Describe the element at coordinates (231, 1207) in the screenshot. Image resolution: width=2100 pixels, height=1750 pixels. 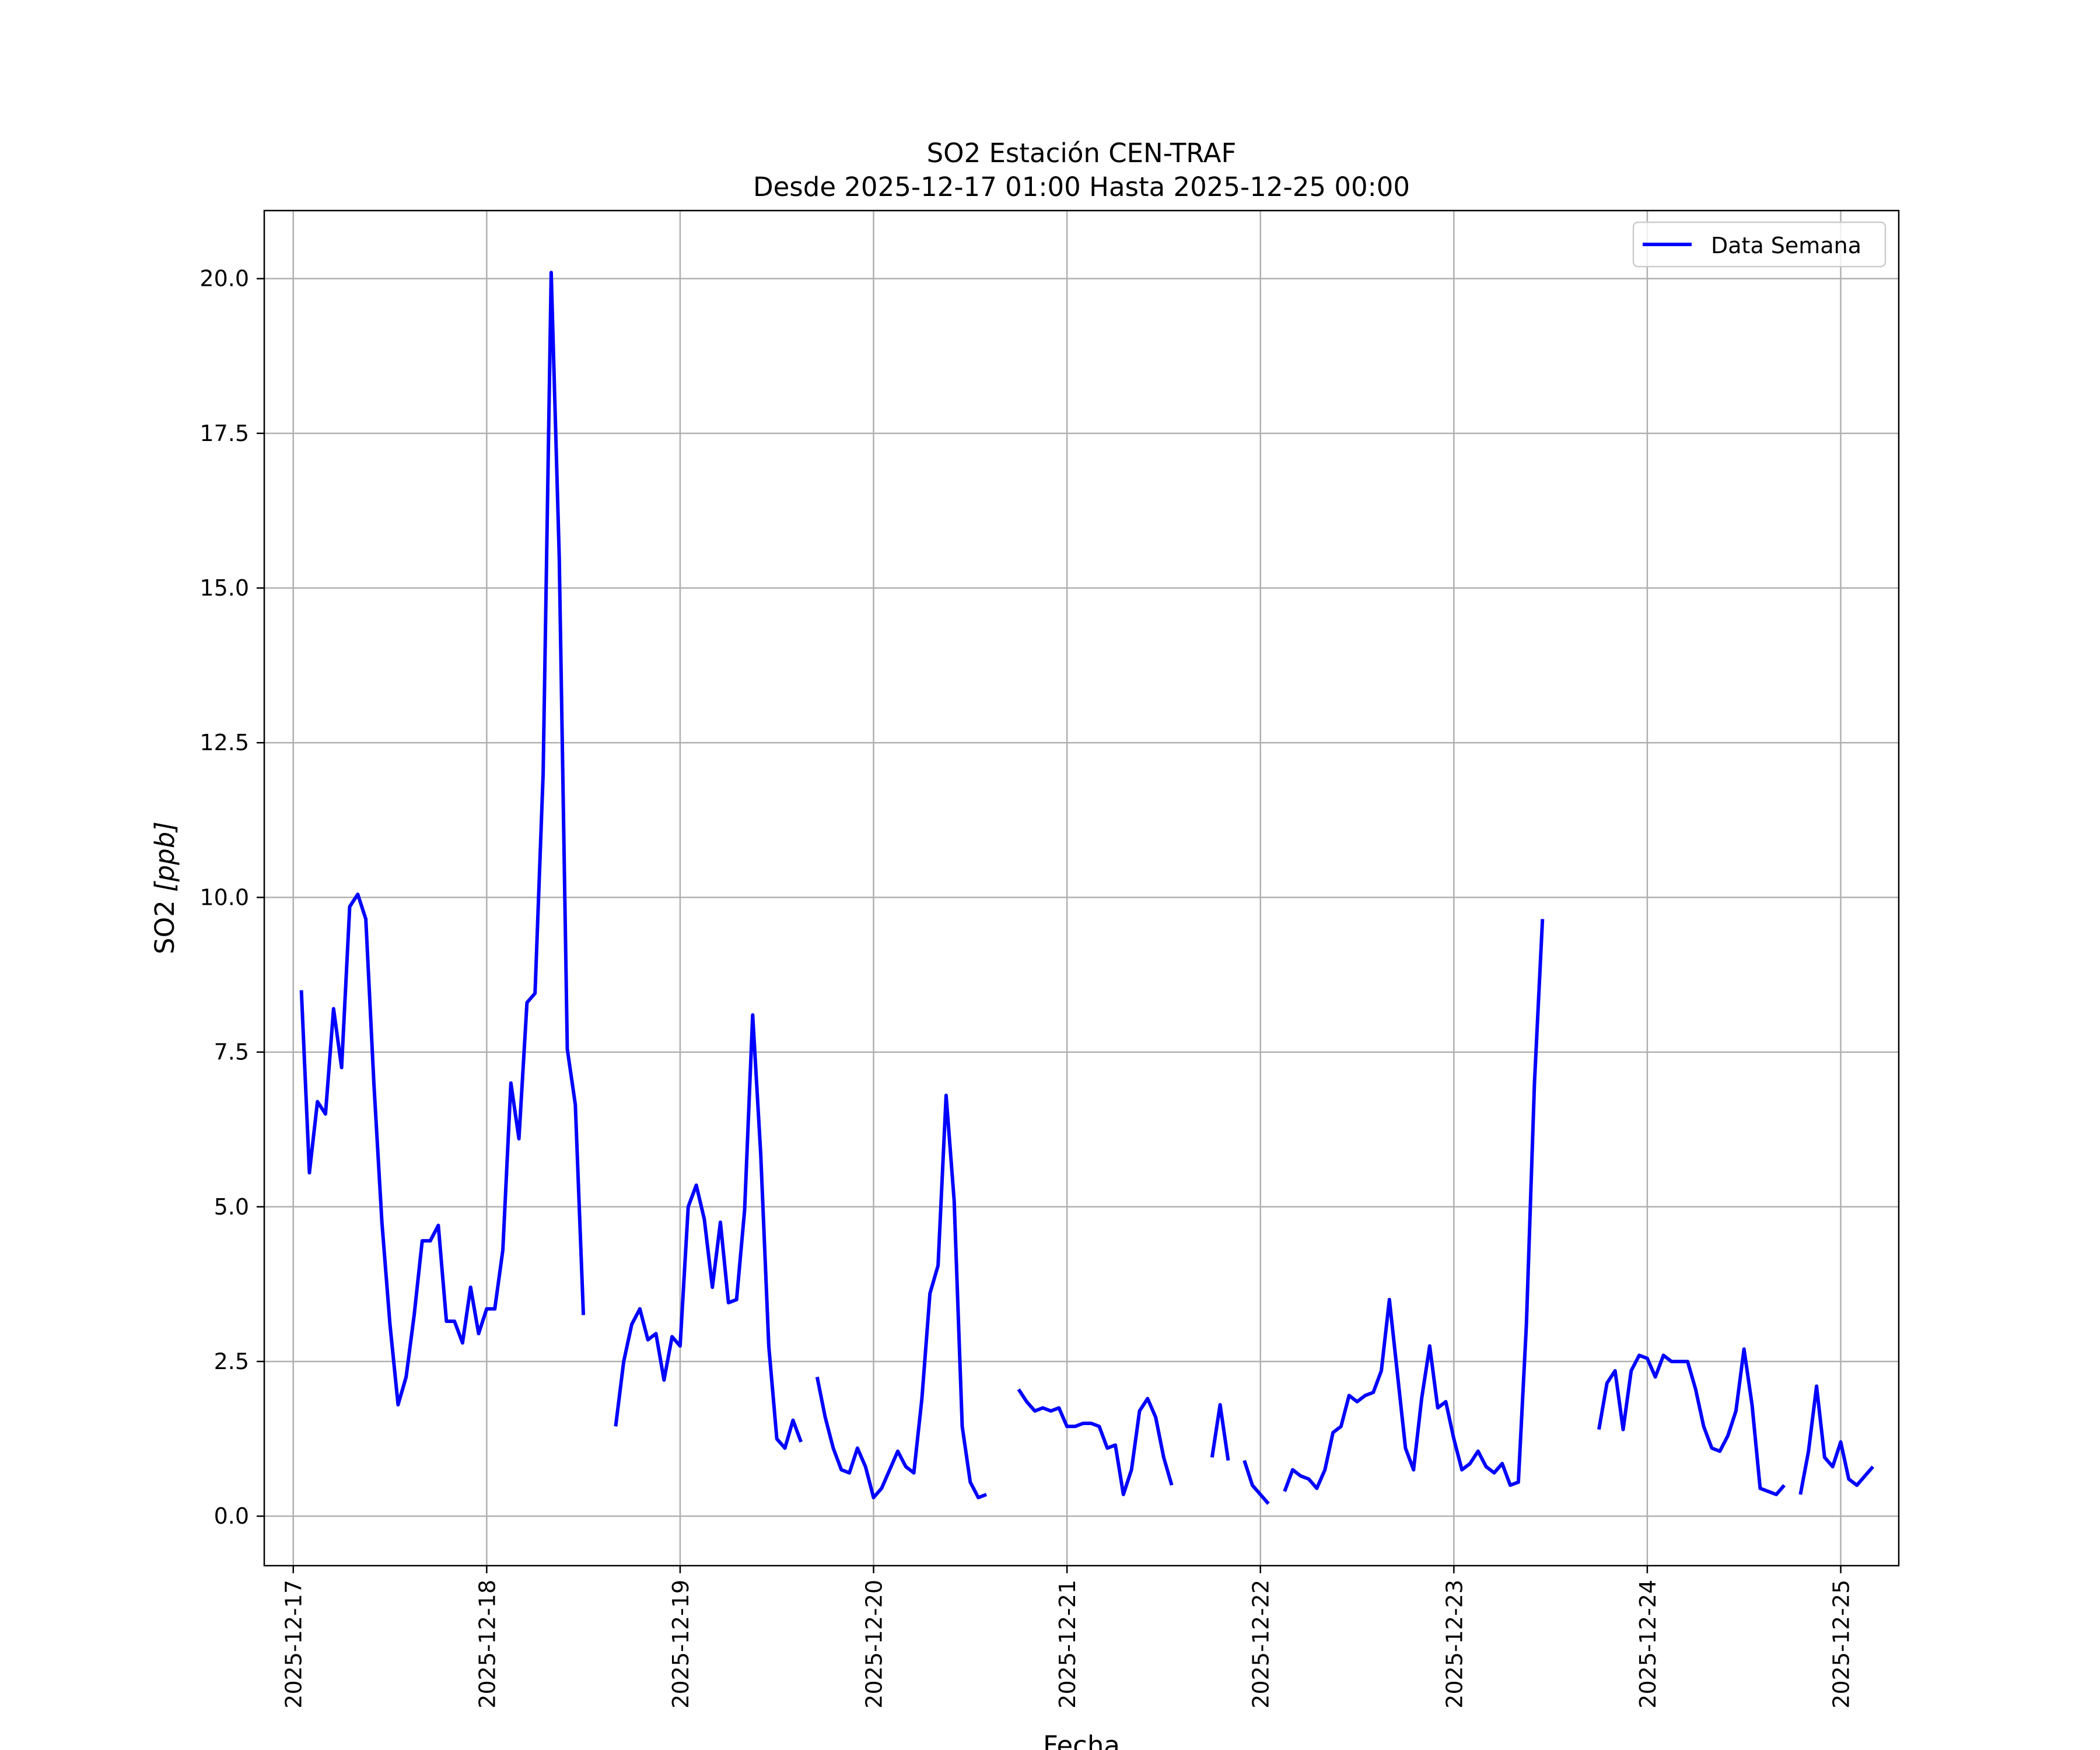
I see `y-tick-label: 5.0` at that location.